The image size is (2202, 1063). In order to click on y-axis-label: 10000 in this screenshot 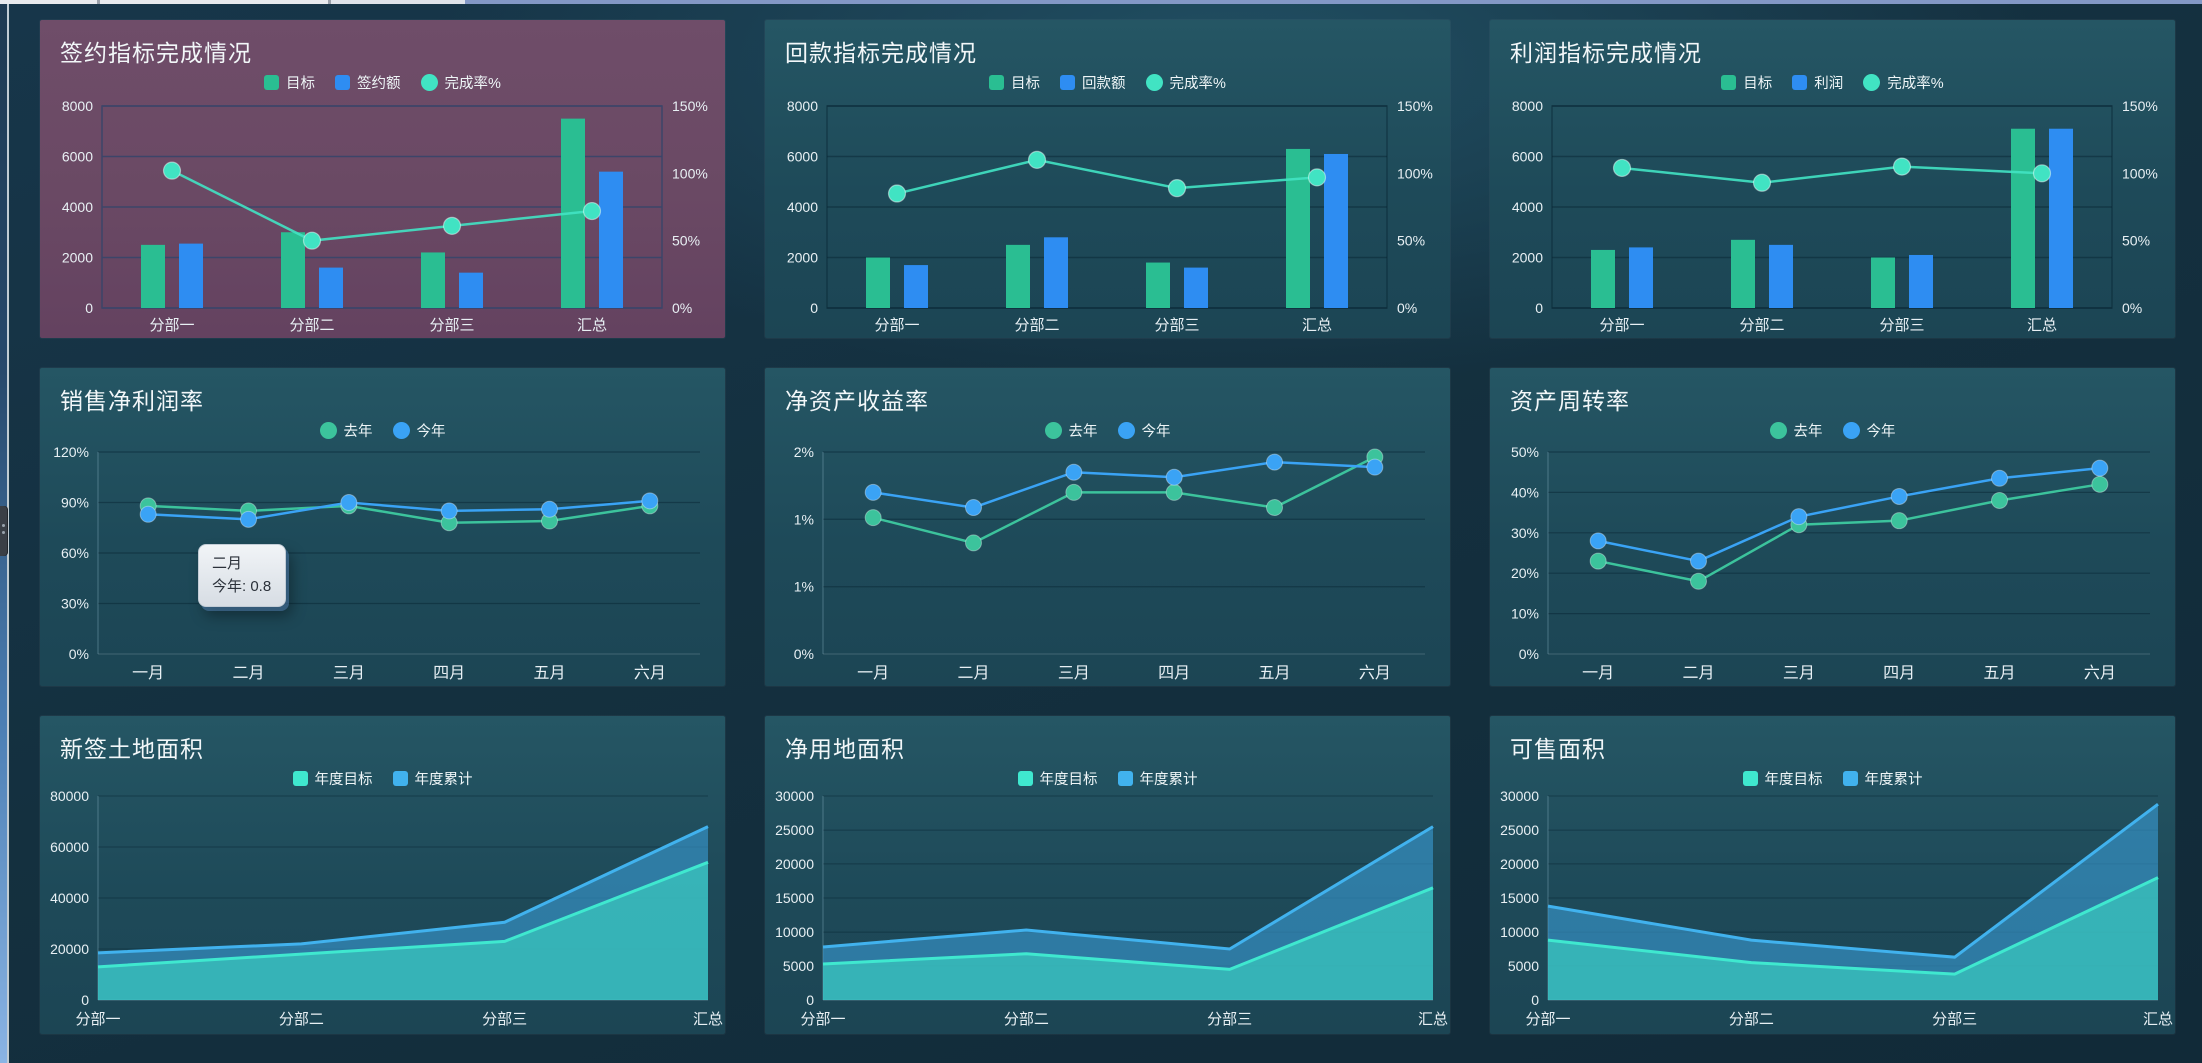, I will do `click(1519, 932)`.